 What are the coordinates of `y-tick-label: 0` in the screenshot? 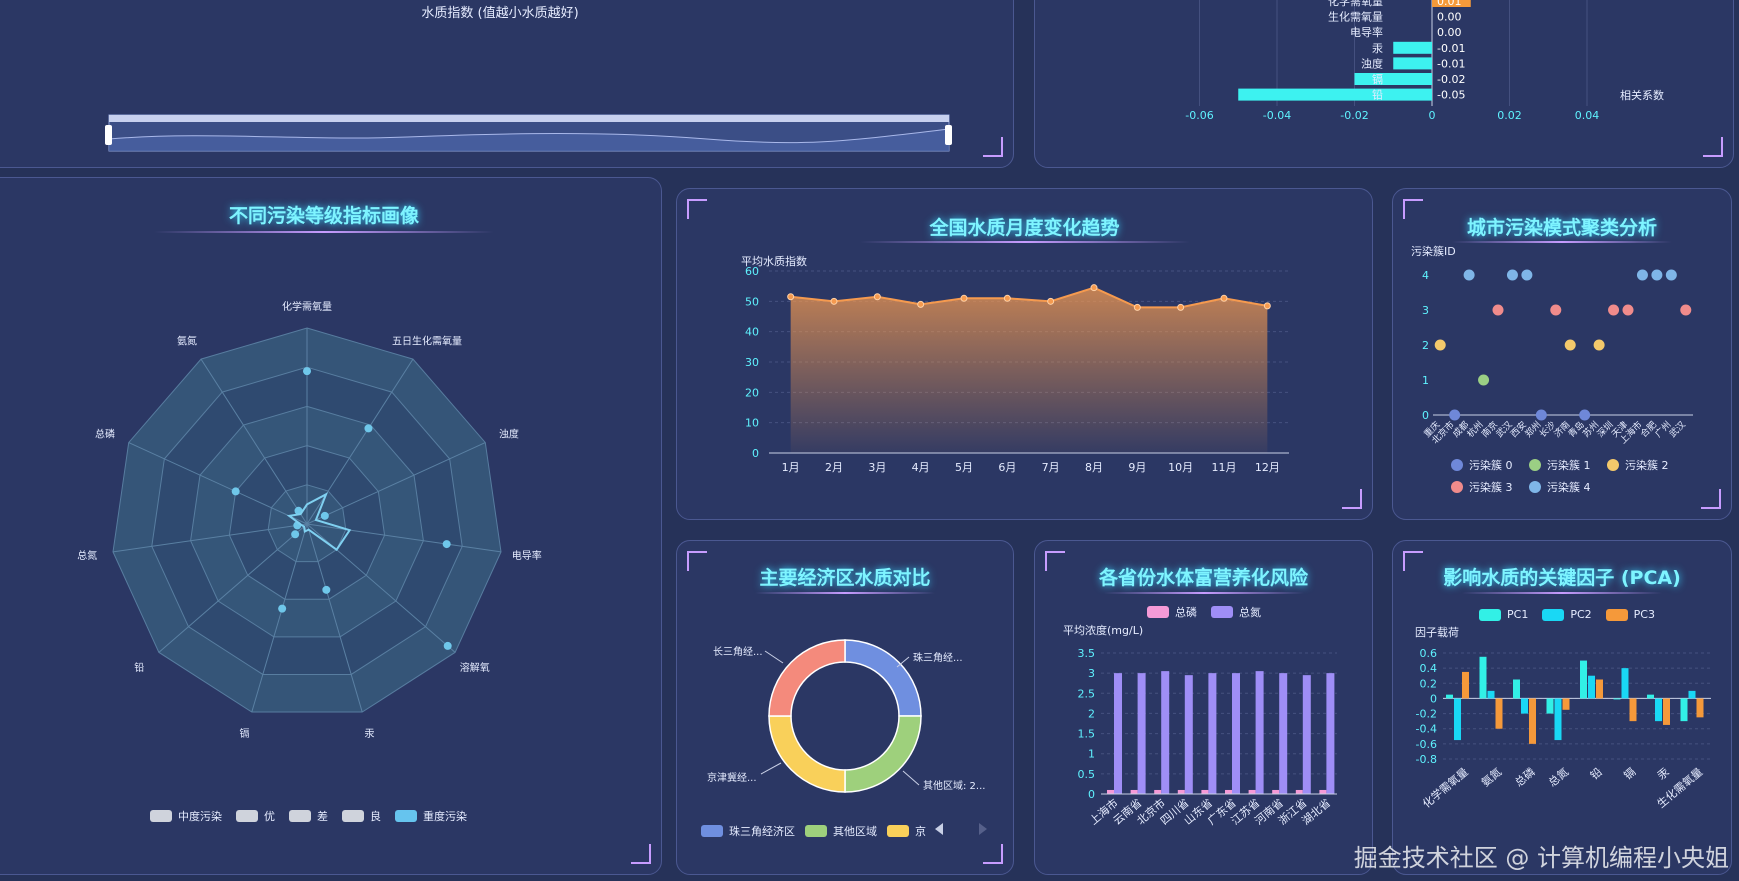 It's located at (755, 453).